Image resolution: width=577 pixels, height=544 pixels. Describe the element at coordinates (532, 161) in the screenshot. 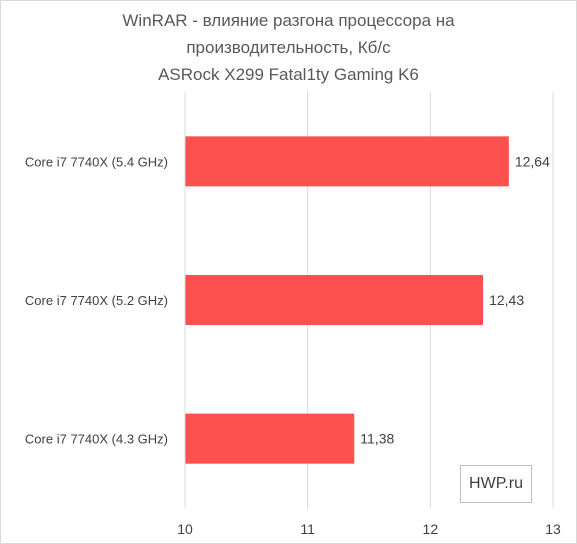

I see `data-label-0: 12,64` at that location.